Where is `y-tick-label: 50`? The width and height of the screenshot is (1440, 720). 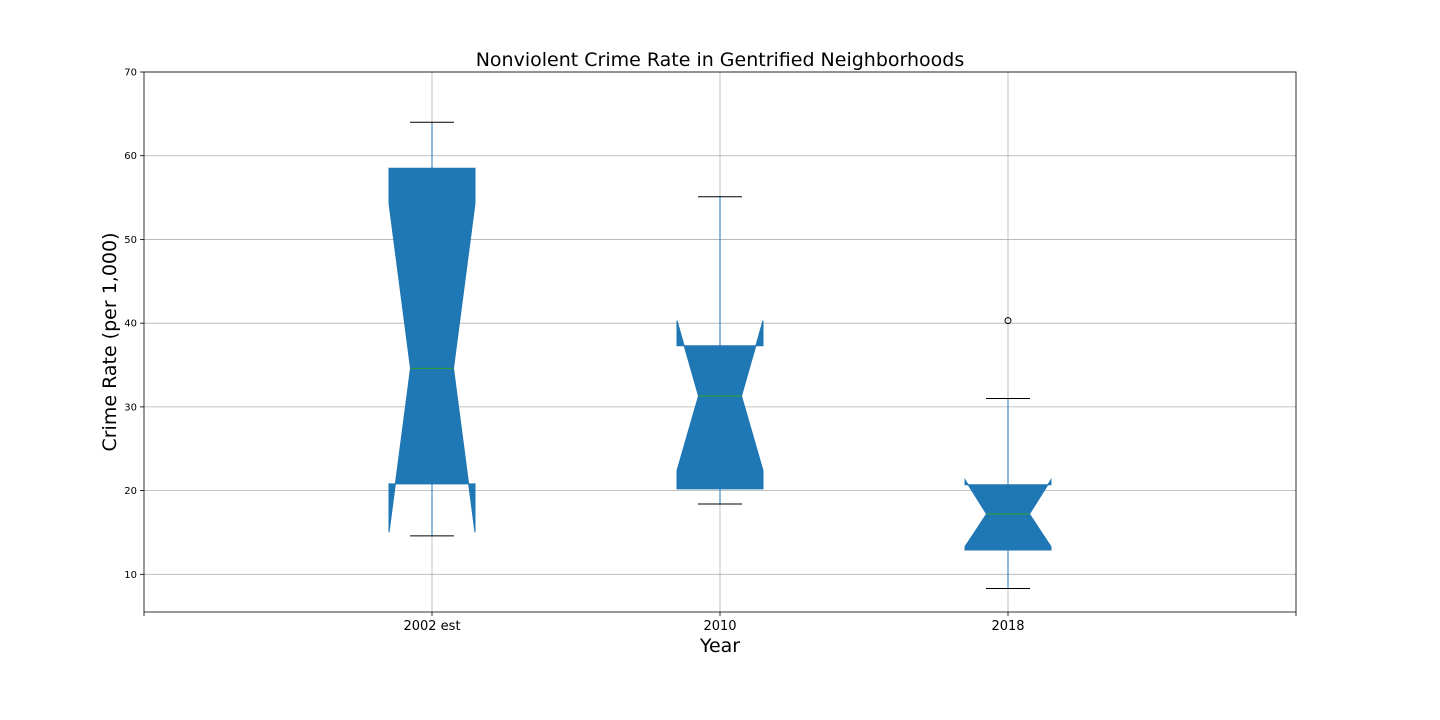
y-tick-label: 50 is located at coordinates (130, 240).